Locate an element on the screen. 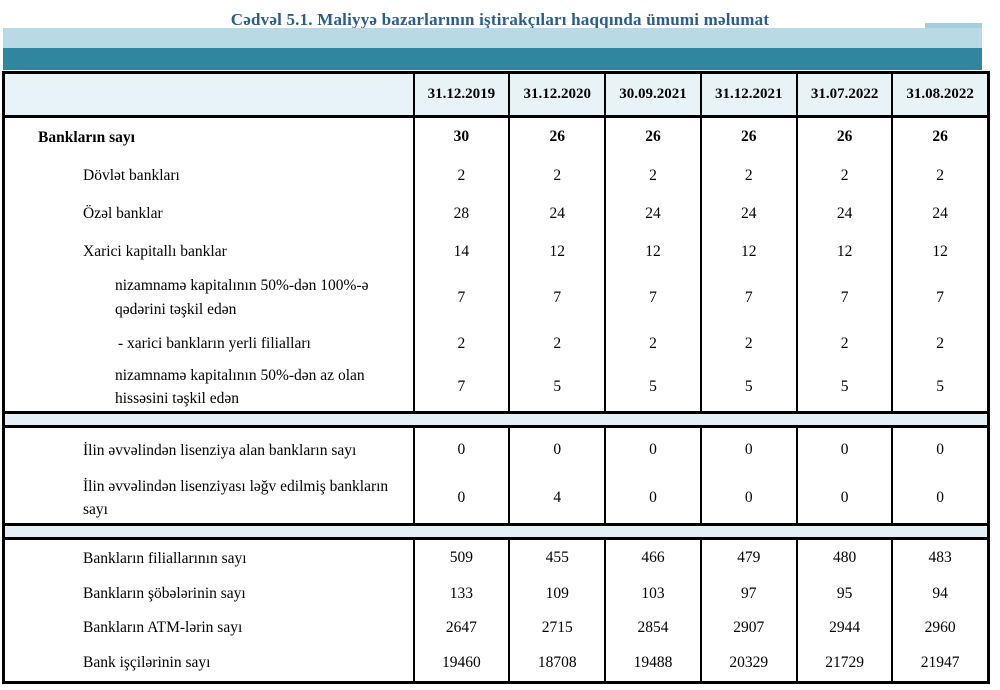  cell-value: 2960 is located at coordinates (940, 627).